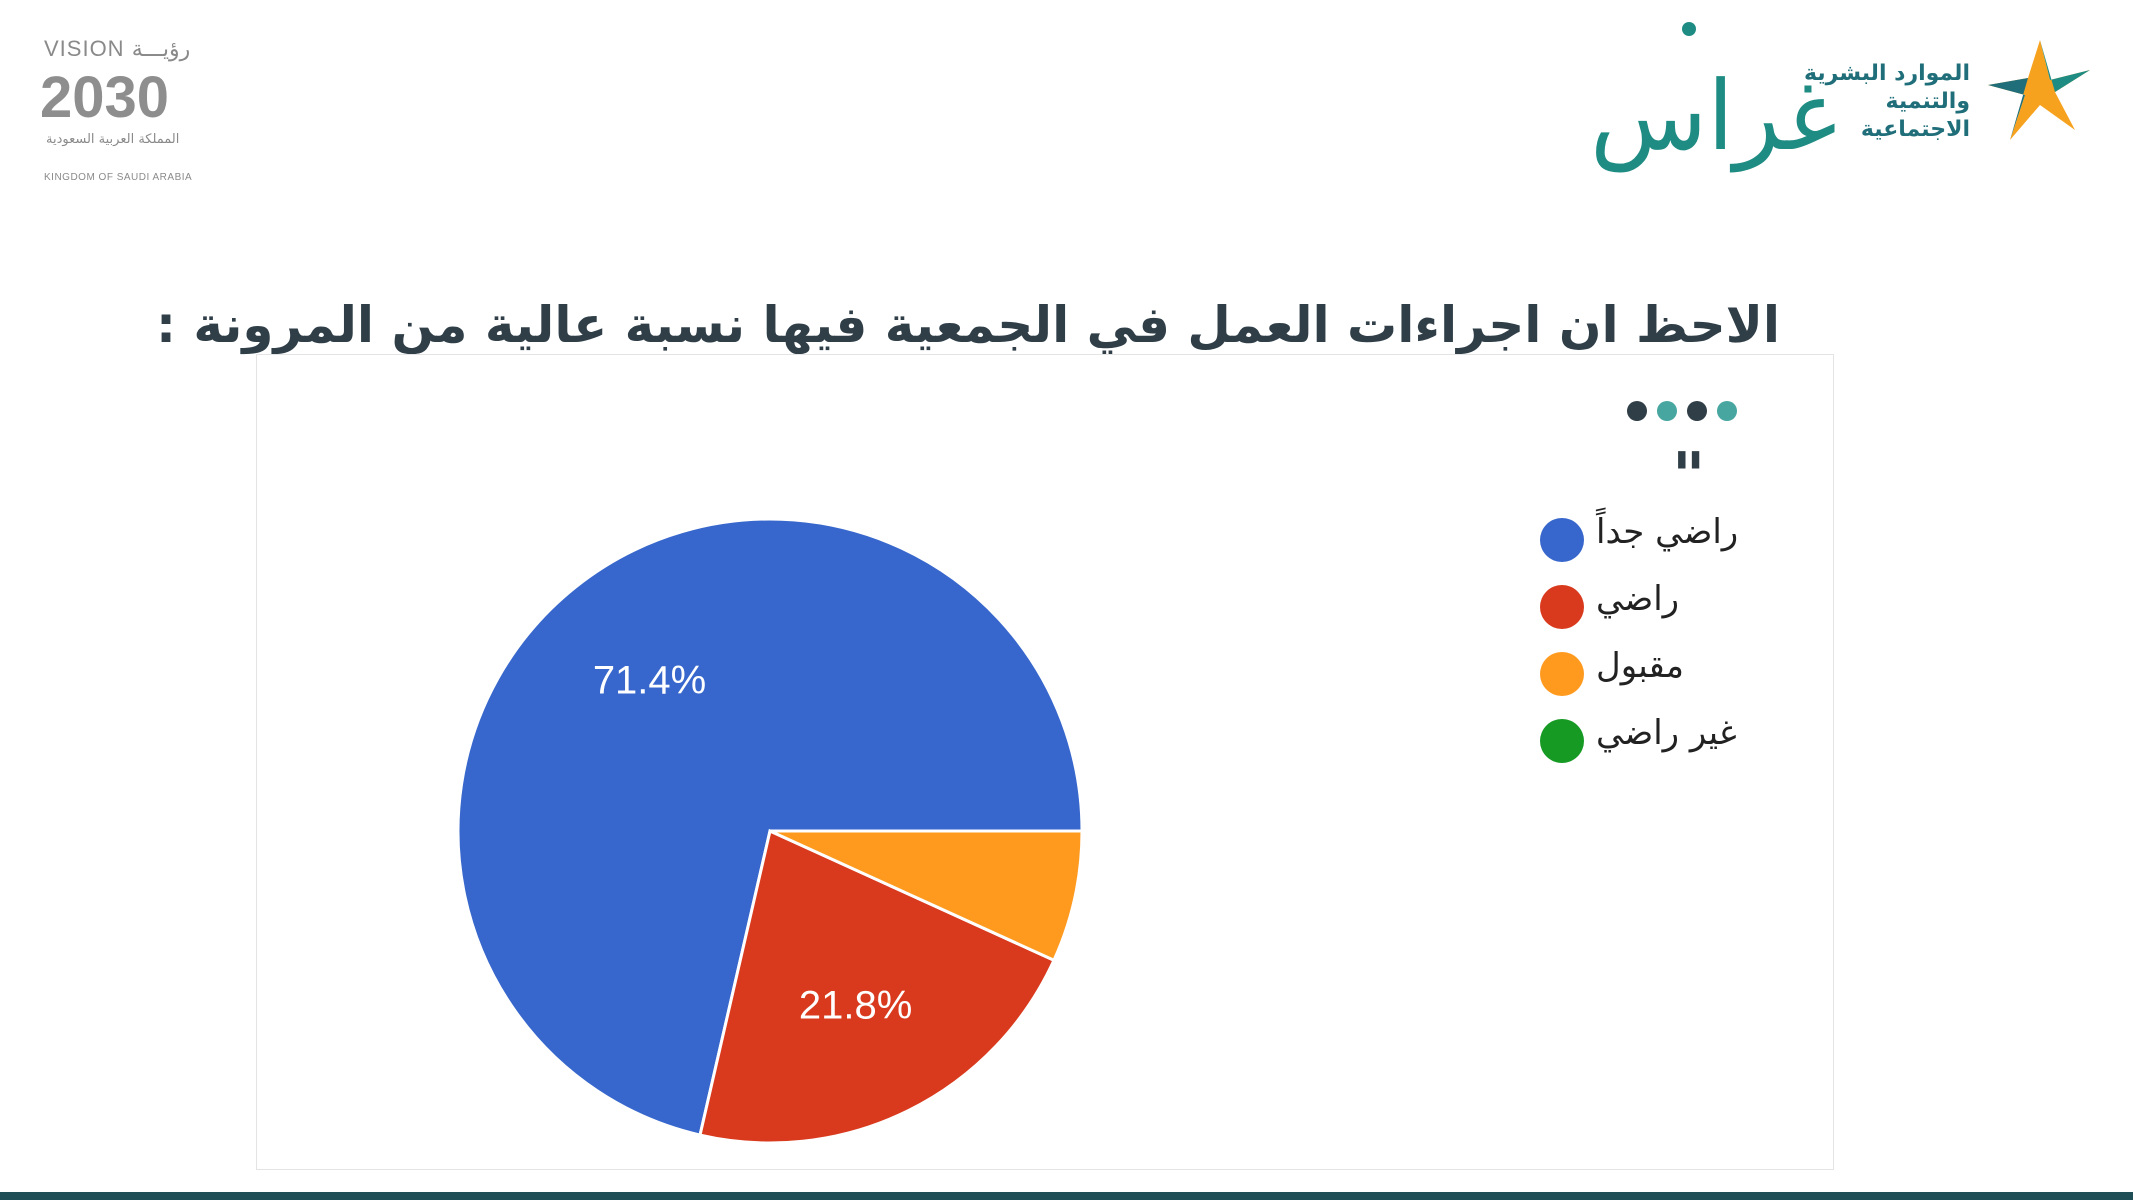 The width and height of the screenshot is (2133, 1200). What do you see at coordinates (1666, 733) in the screenshot?
I see `legend-label: غير راضي` at bounding box center [1666, 733].